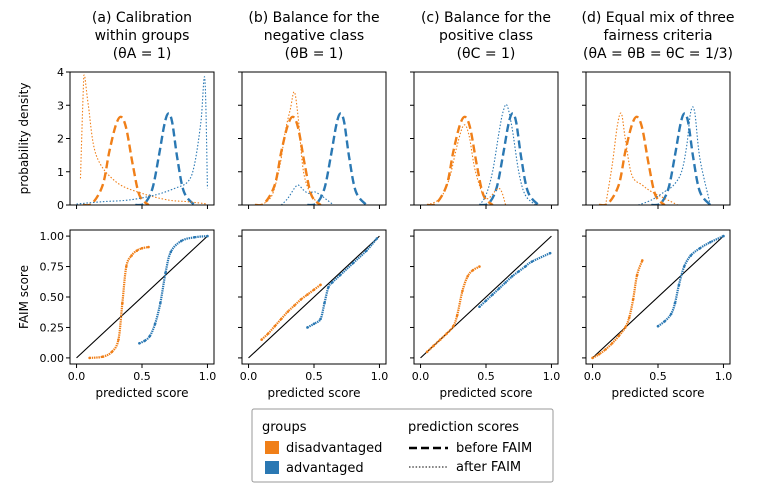 Image resolution: width=759 pixels, height=493 pixels. I want to click on legend-group-label: disadvantaged, so click(334, 448).